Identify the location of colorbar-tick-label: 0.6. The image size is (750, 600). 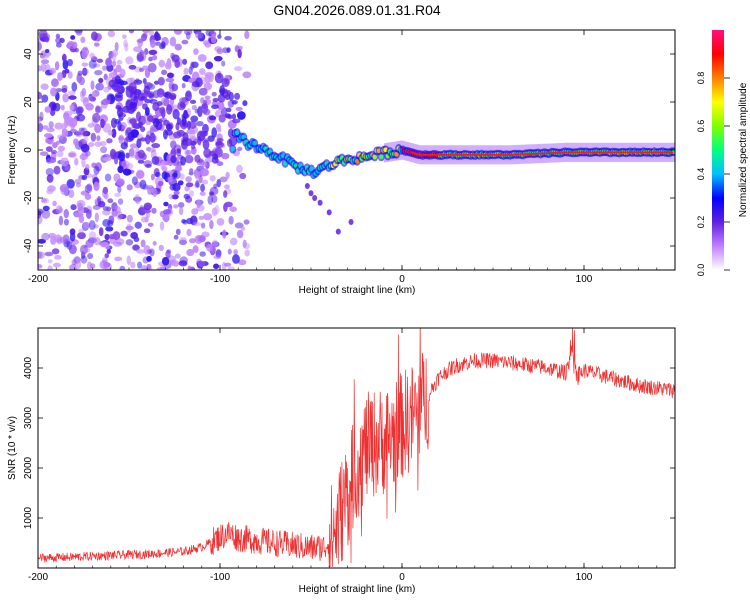
(701, 126).